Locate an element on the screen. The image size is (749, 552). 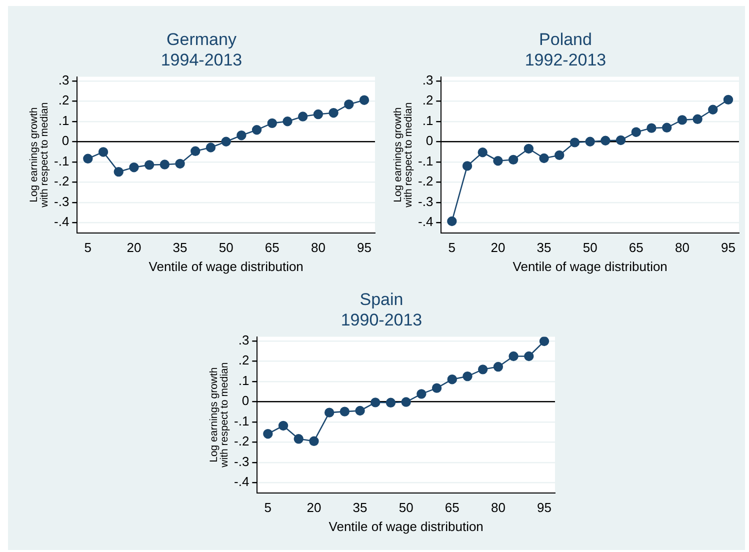
chart-subtitle: 1992-2013 is located at coordinates (565, 60).